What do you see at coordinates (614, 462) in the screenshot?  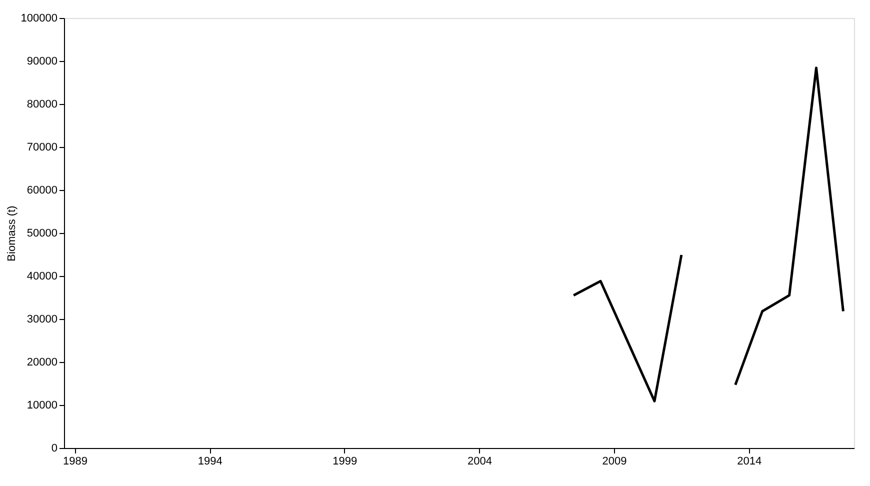 I see `x-tick-label: 2009` at bounding box center [614, 462].